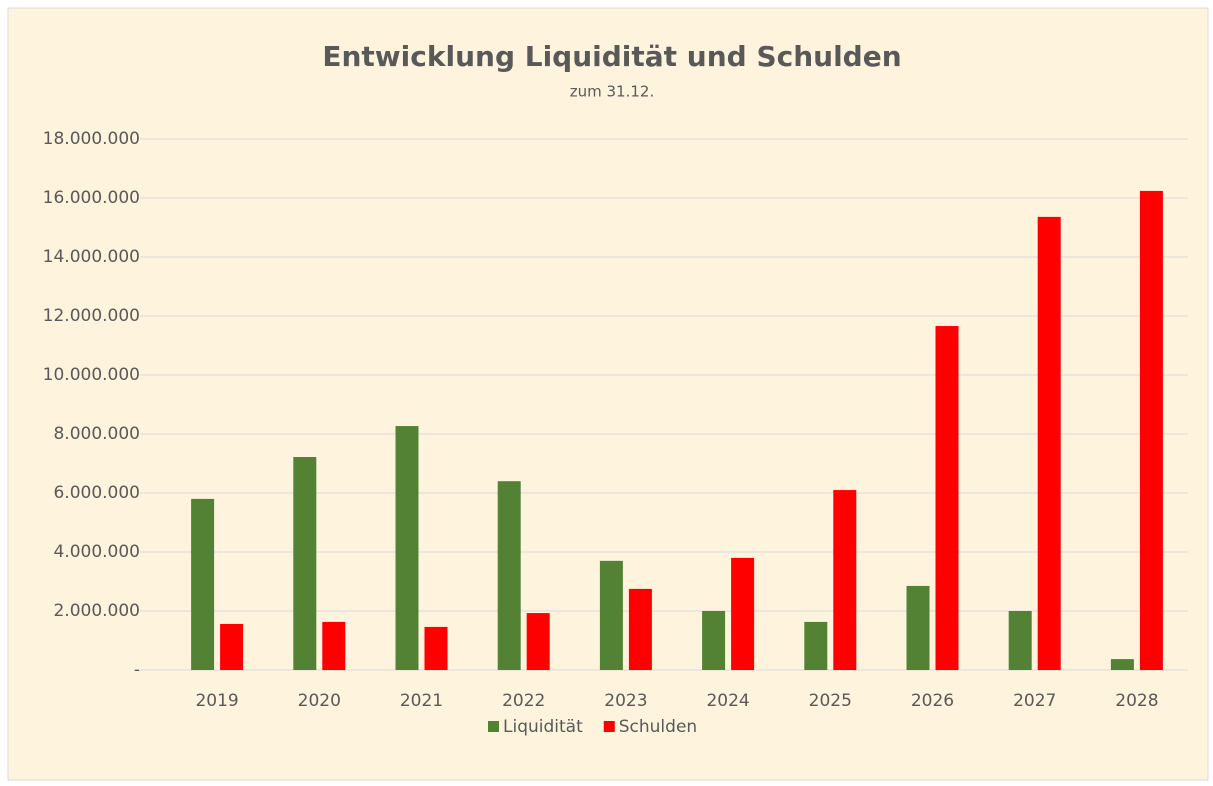  I want to click on y-tick-label: 4.000.000, so click(96, 552).